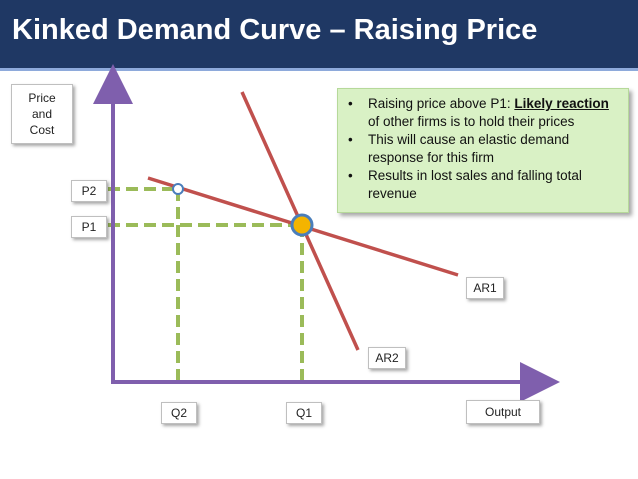  What do you see at coordinates (387, 358) in the screenshot?
I see `ar2-label: AR2` at bounding box center [387, 358].